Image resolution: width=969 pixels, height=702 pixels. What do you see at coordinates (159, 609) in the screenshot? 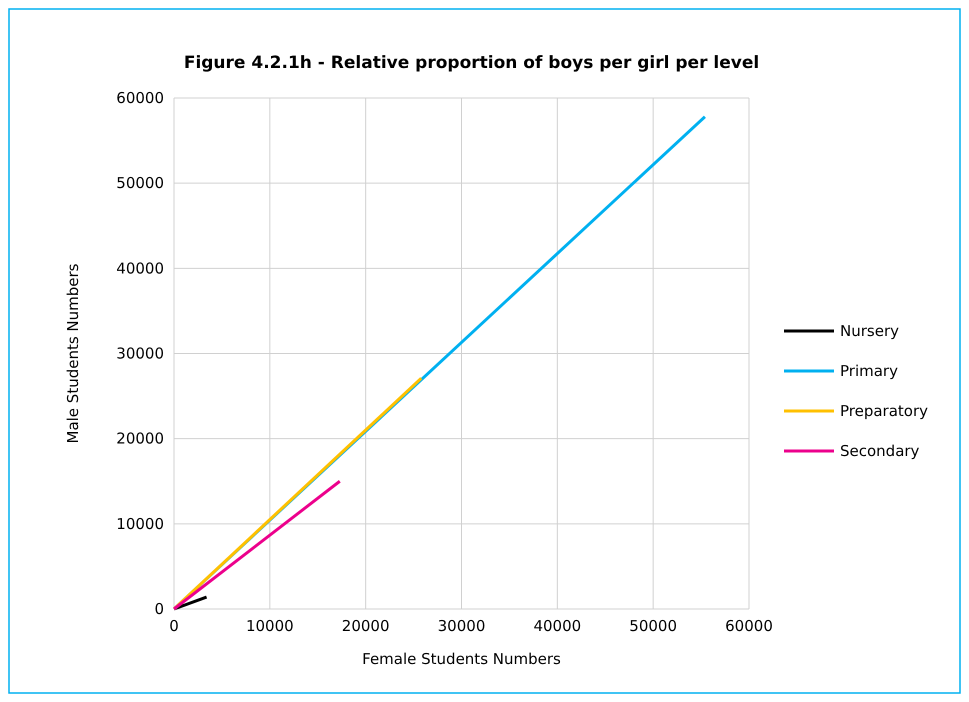
I see `y-tick-label: 0` at bounding box center [159, 609].